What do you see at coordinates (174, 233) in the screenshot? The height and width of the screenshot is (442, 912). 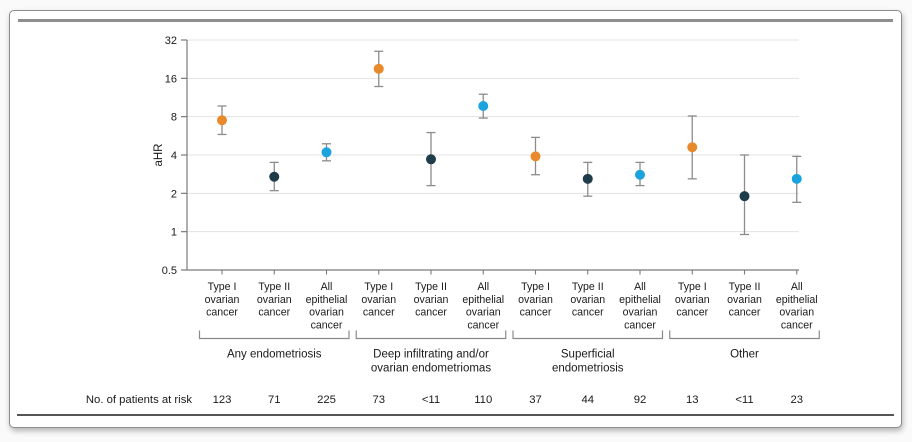 I see `y-tick-label: 1` at bounding box center [174, 233].